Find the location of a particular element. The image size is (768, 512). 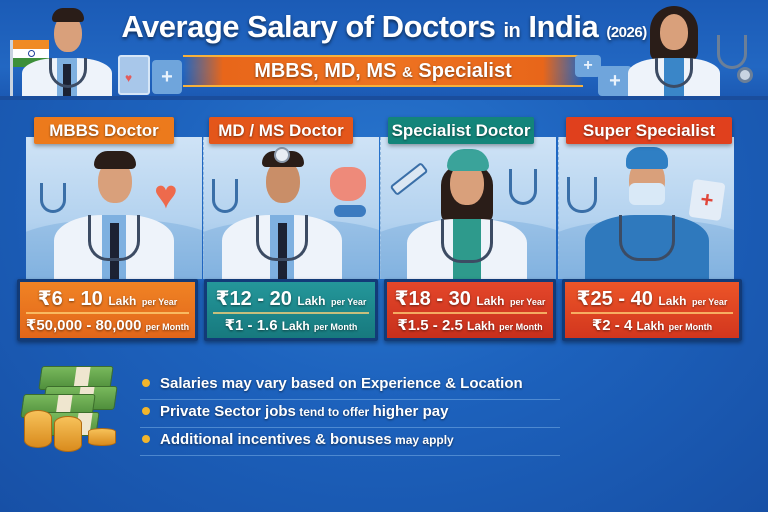

category-card-specialist is located at coordinates (468, 208).